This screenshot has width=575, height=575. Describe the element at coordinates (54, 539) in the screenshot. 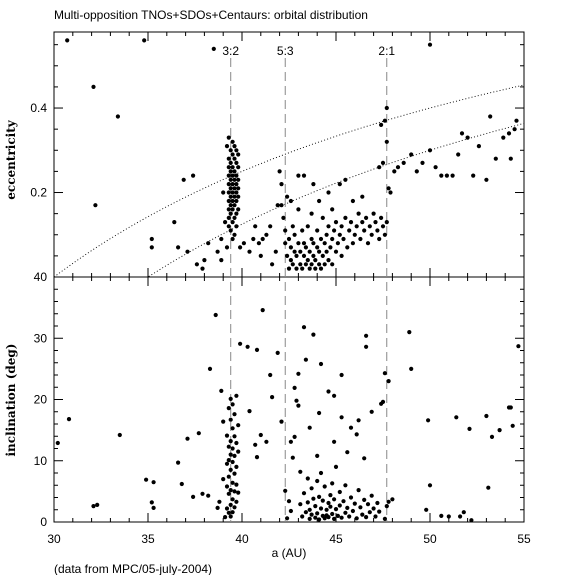

I see `x-tick-label-30: 30` at that location.